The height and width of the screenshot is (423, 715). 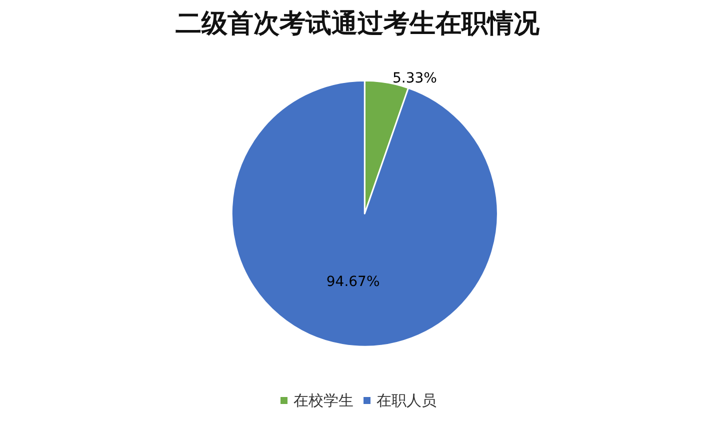 What do you see at coordinates (414, 78) in the screenshot?
I see `data-label: 5.33%` at bounding box center [414, 78].